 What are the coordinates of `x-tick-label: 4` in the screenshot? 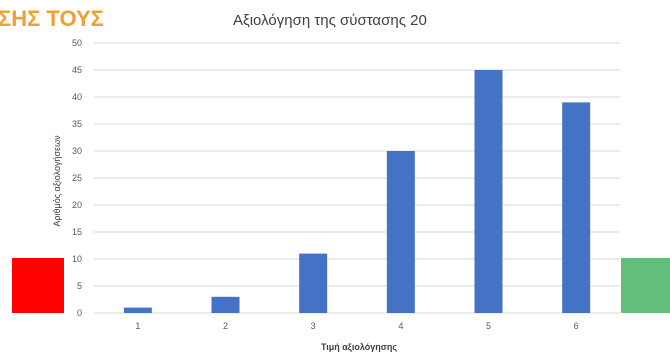 It's located at (400, 326).